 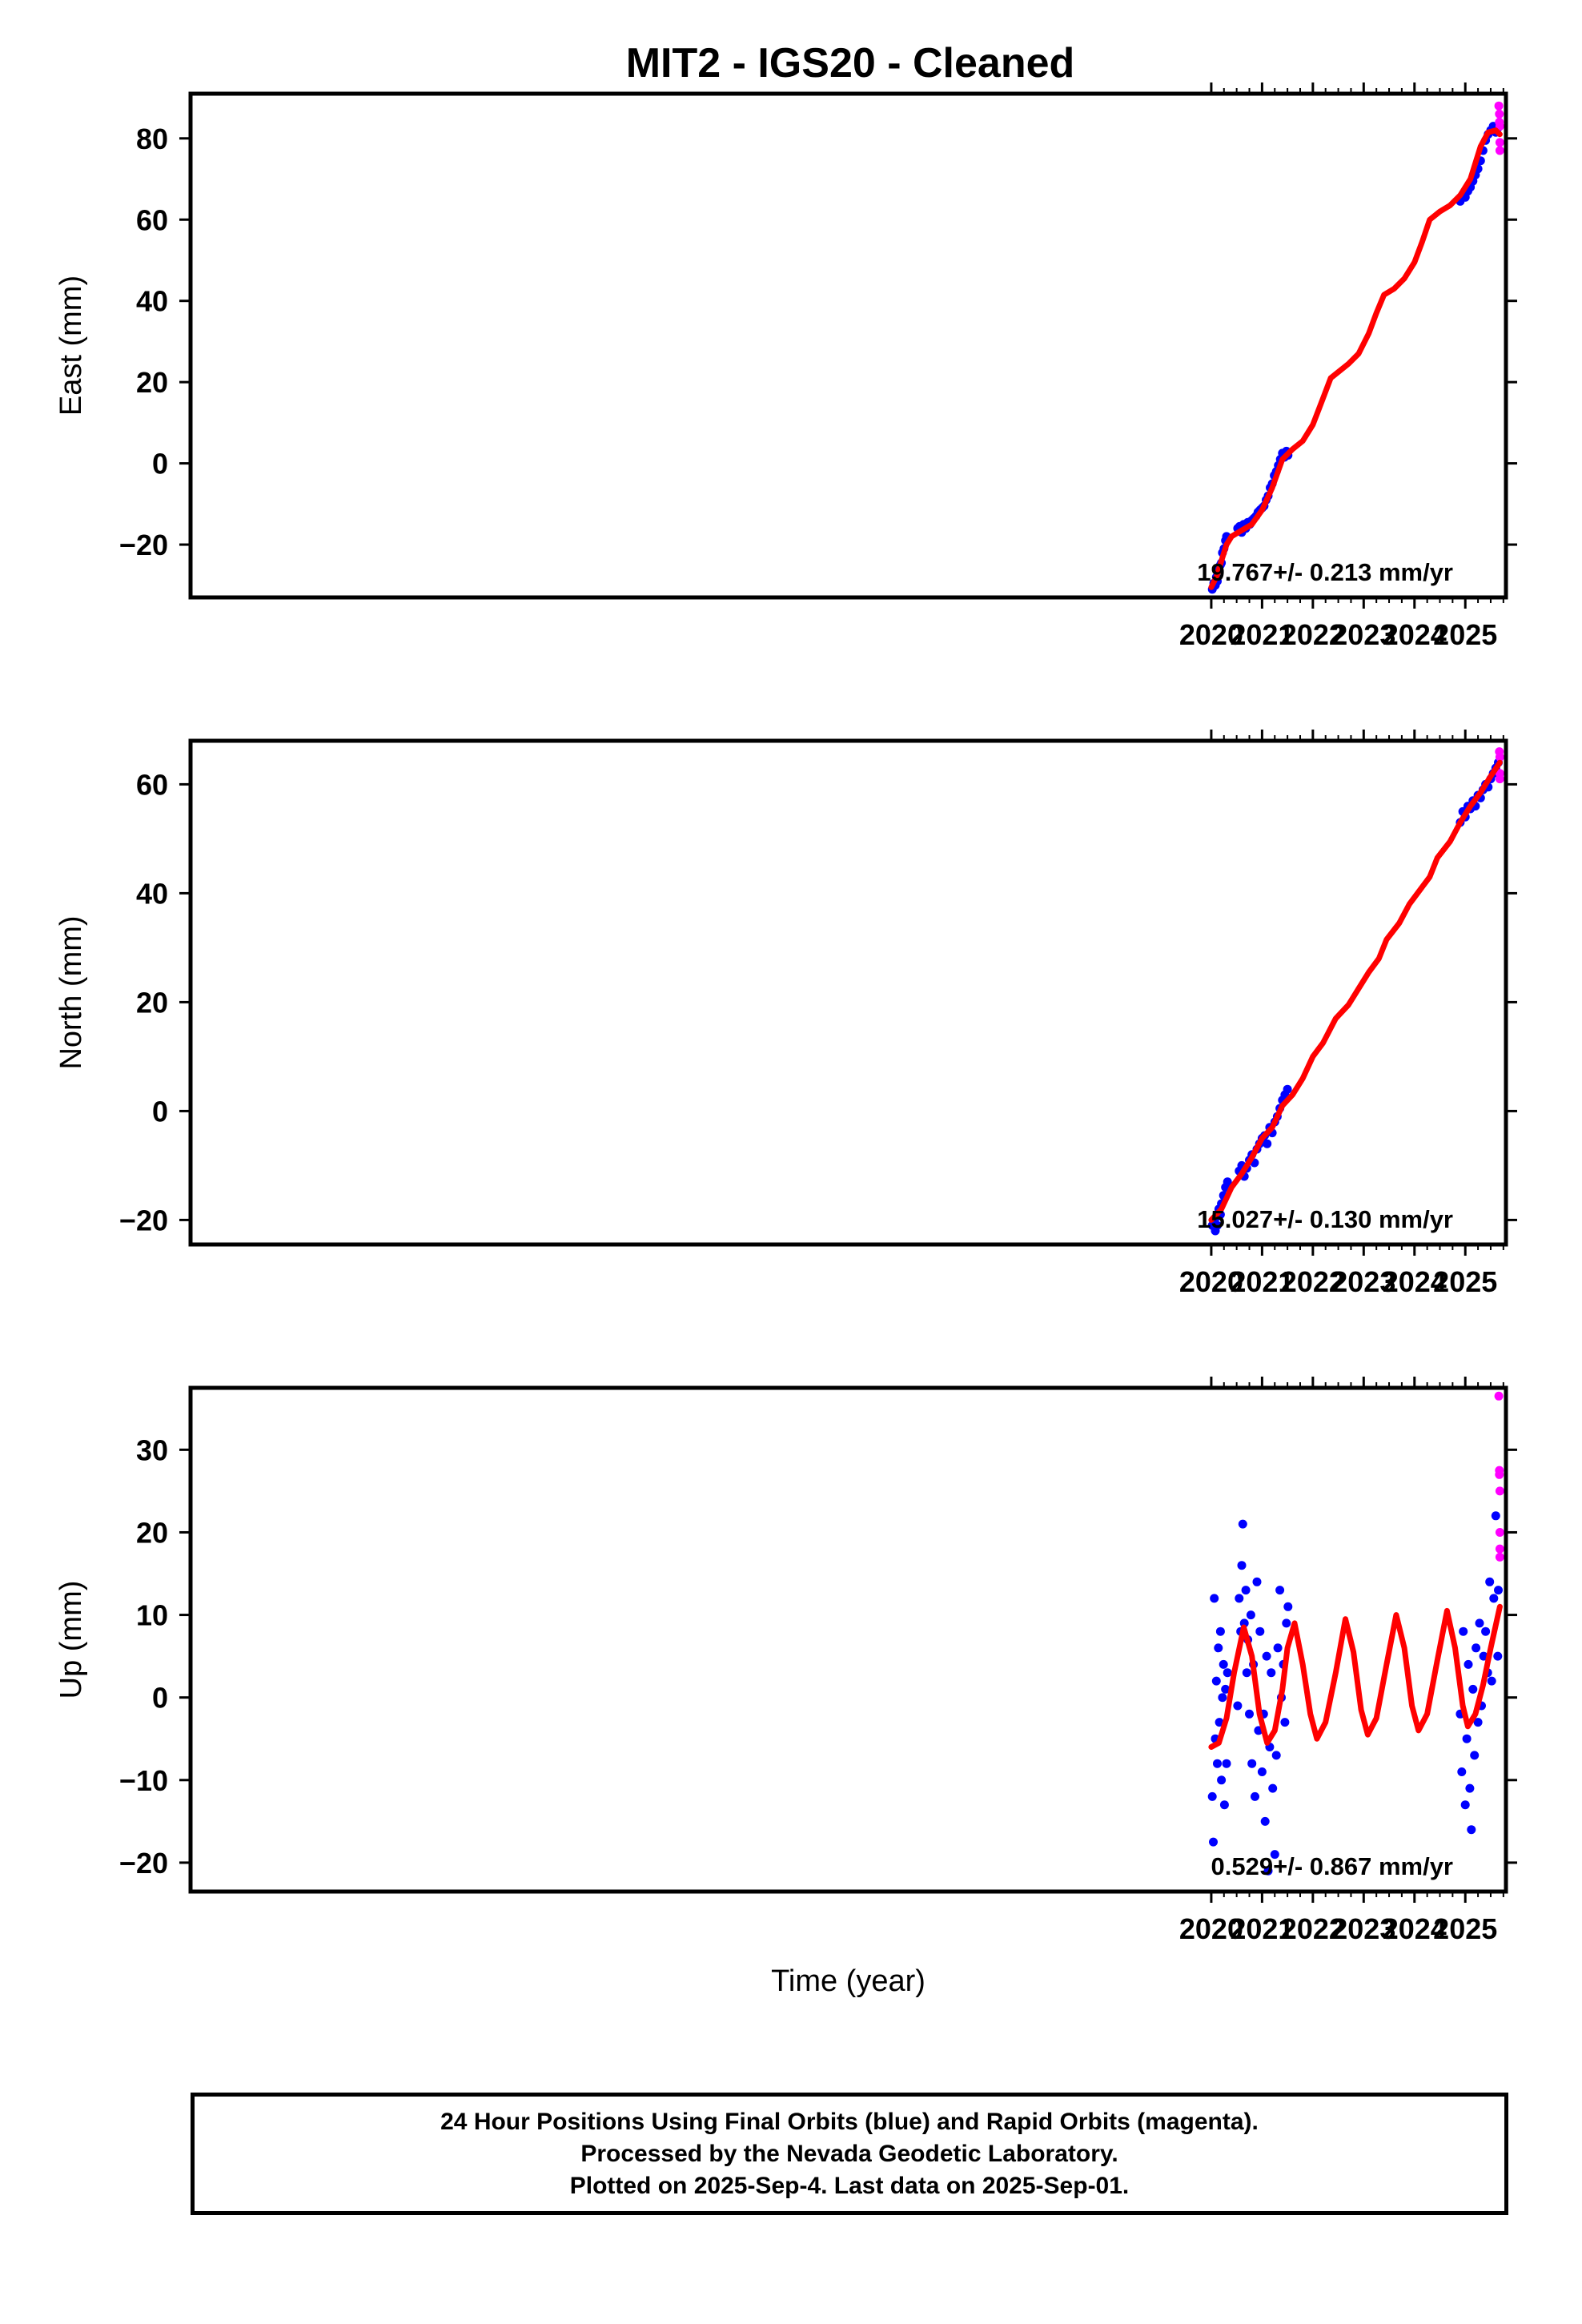 What do you see at coordinates (144, 1780) in the screenshot?
I see `y-tick-label: −10` at bounding box center [144, 1780].